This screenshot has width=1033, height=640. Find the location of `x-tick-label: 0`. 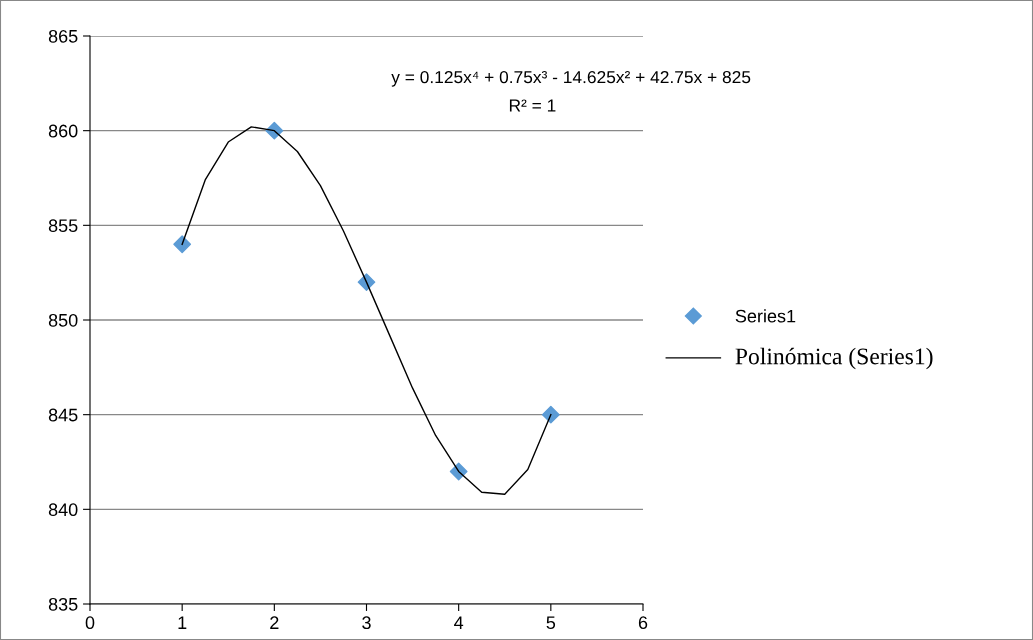

x-tick-label: 0 is located at coordinates (90, 623).